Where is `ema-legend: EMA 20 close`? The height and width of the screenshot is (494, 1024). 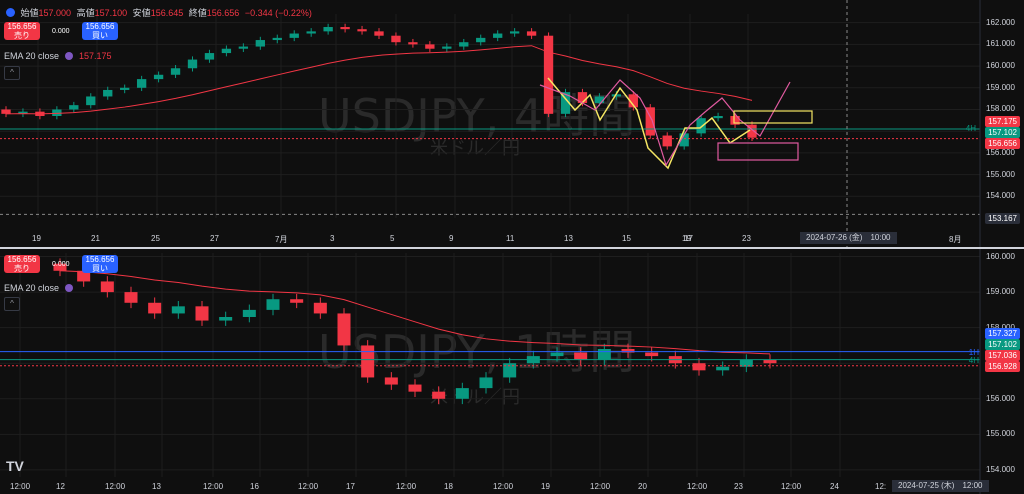
ema-legend: EMA 20 close is located at coordinates (39, 288).